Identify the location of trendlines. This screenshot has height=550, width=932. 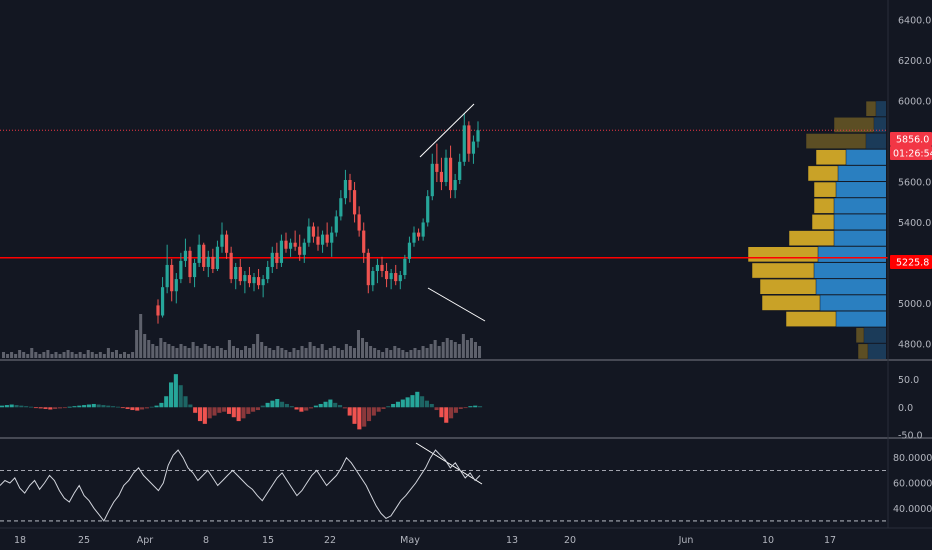
(450, 294).